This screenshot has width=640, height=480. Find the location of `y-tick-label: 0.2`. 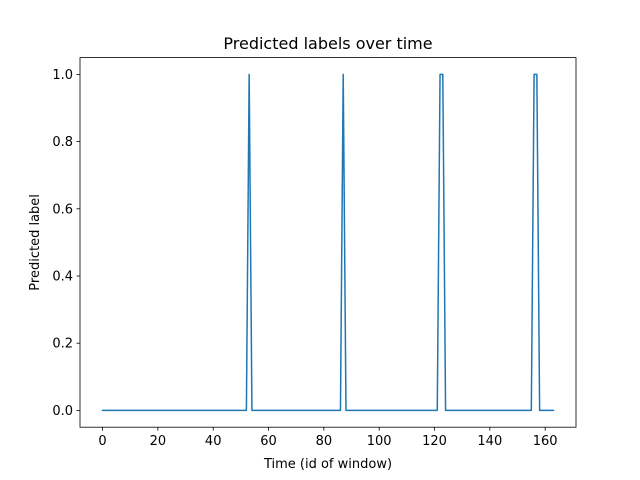

y-tick-label: 0.2 is located at coordinates (62, 344).